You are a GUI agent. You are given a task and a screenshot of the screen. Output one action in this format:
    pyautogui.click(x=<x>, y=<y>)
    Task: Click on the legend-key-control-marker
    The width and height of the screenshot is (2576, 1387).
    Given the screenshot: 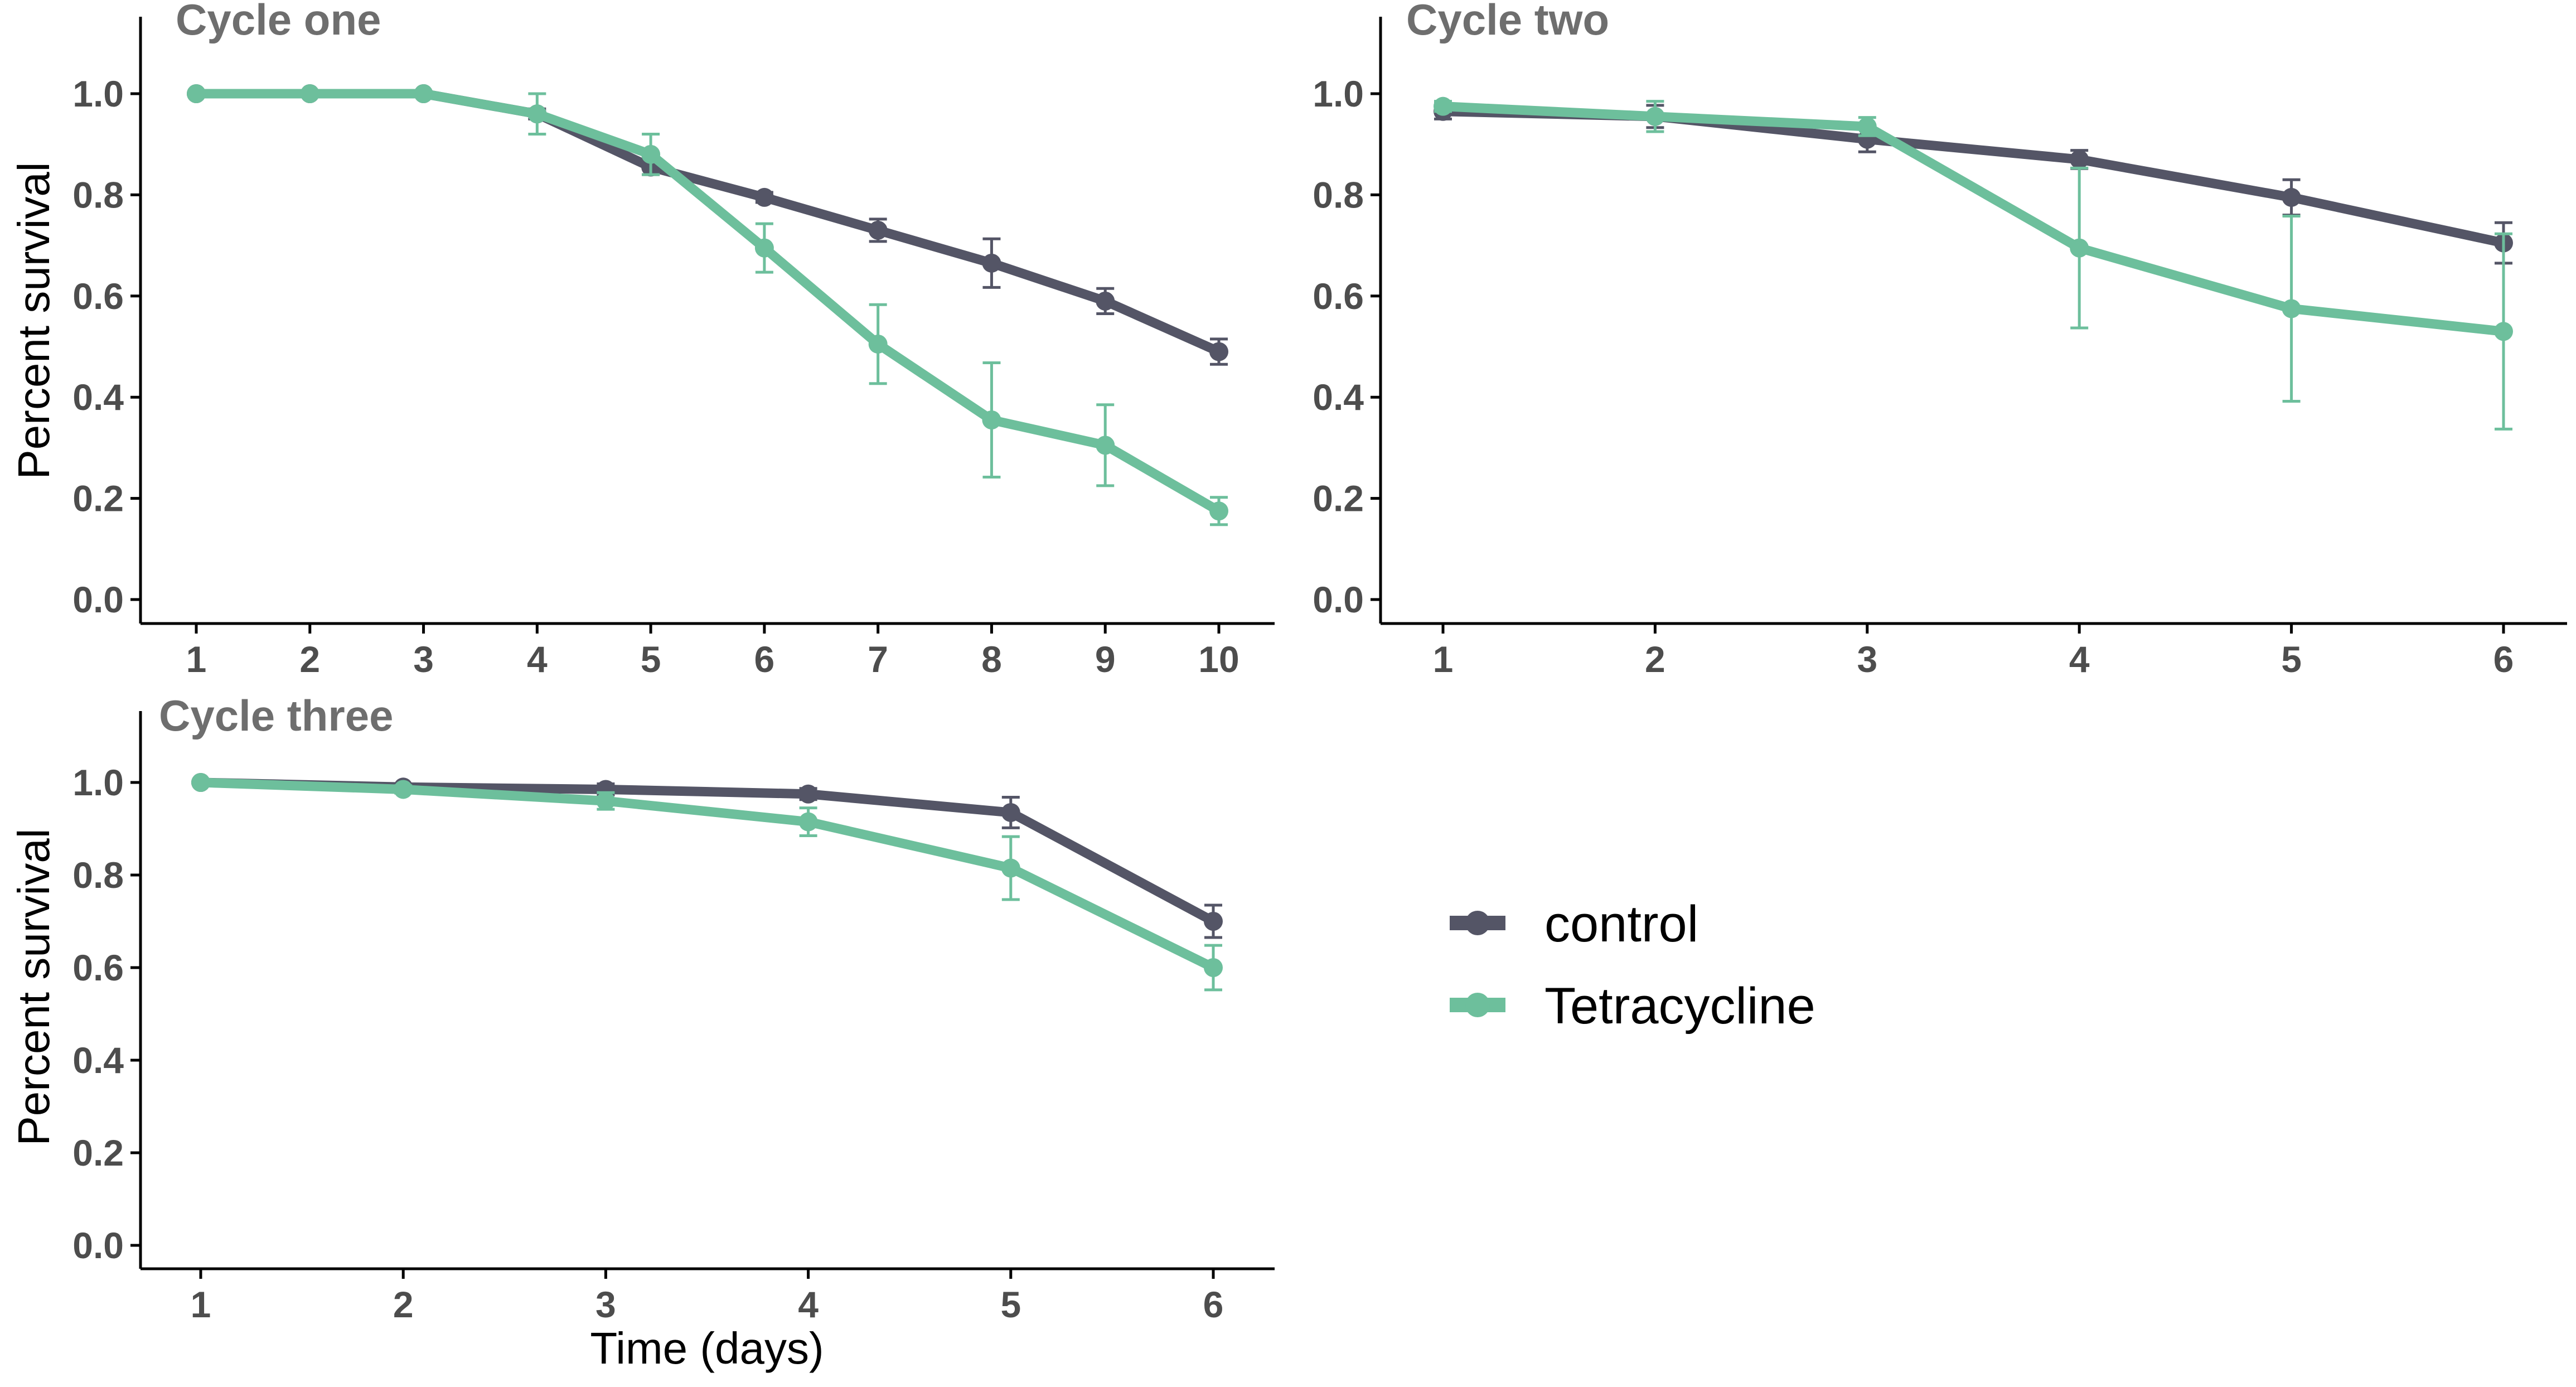 What is the action you would take?
    pyautogui.click(x=1477, y=923)
    